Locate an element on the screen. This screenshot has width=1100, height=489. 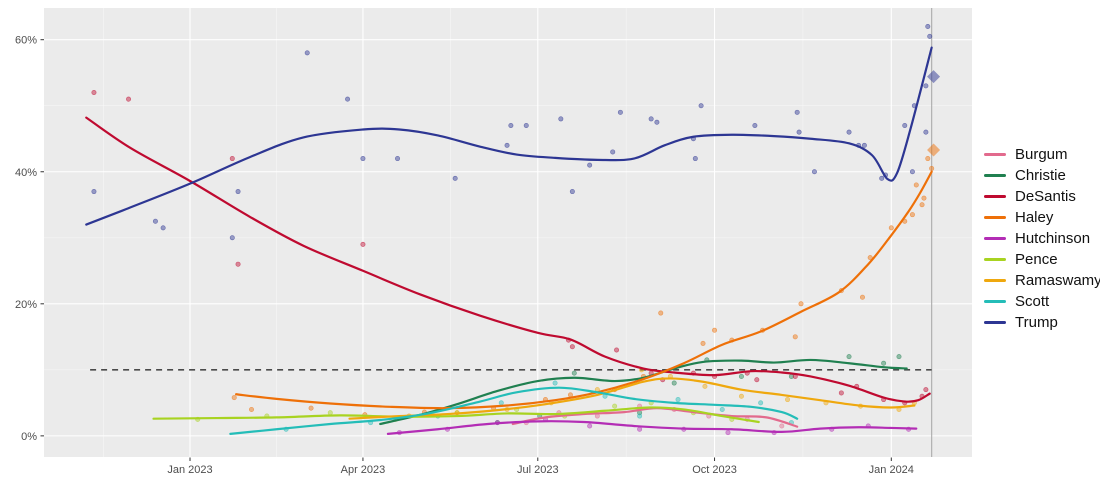
legend-swatch-haley is located at coordinates (995, 217).